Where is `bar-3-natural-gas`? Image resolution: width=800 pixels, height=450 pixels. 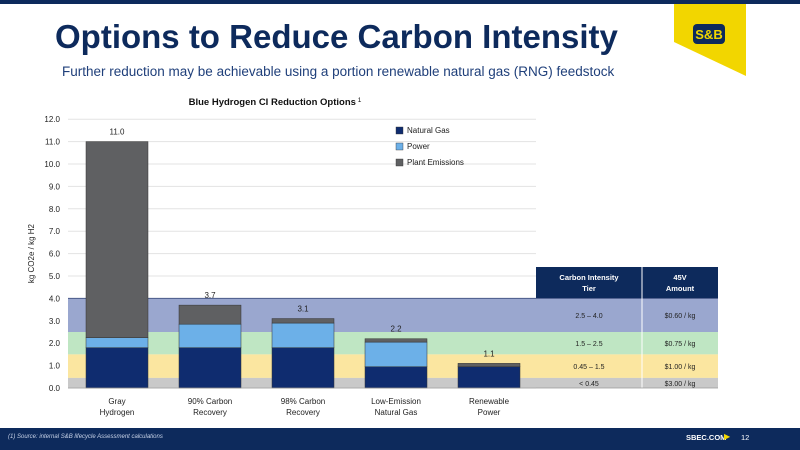 bar-3-natural-gas is located at coordinates (303, 368).